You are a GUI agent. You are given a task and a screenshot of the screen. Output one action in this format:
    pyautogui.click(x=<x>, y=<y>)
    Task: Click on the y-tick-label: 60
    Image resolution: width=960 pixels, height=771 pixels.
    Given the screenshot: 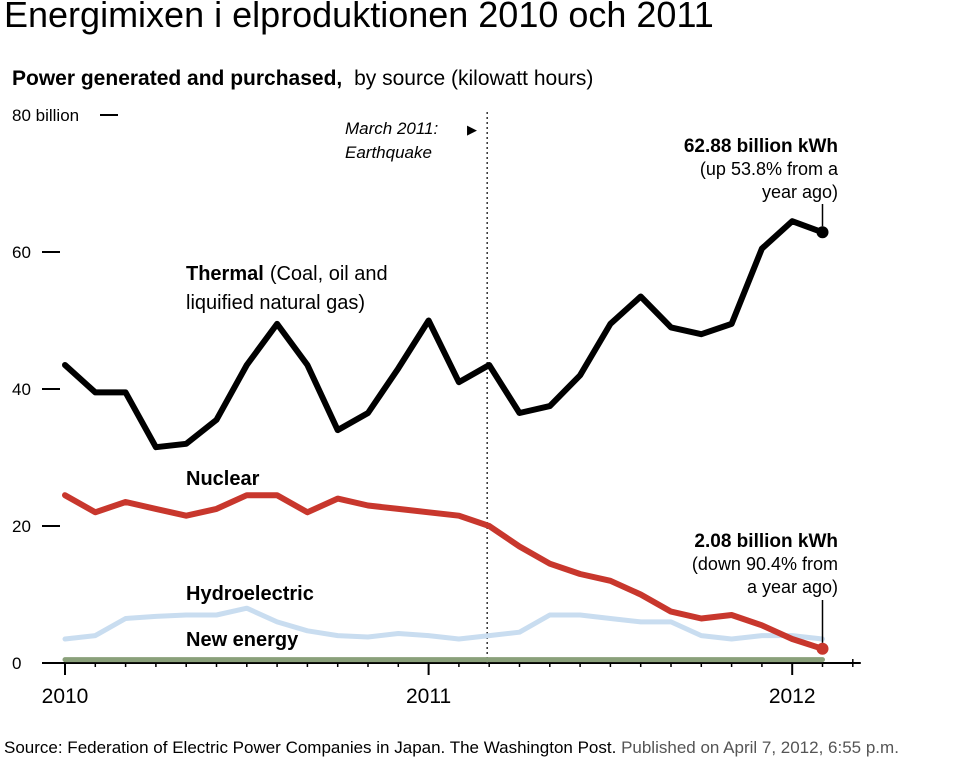 What is the action you would take?
    pyautogui.click(x=21, y=252)
    